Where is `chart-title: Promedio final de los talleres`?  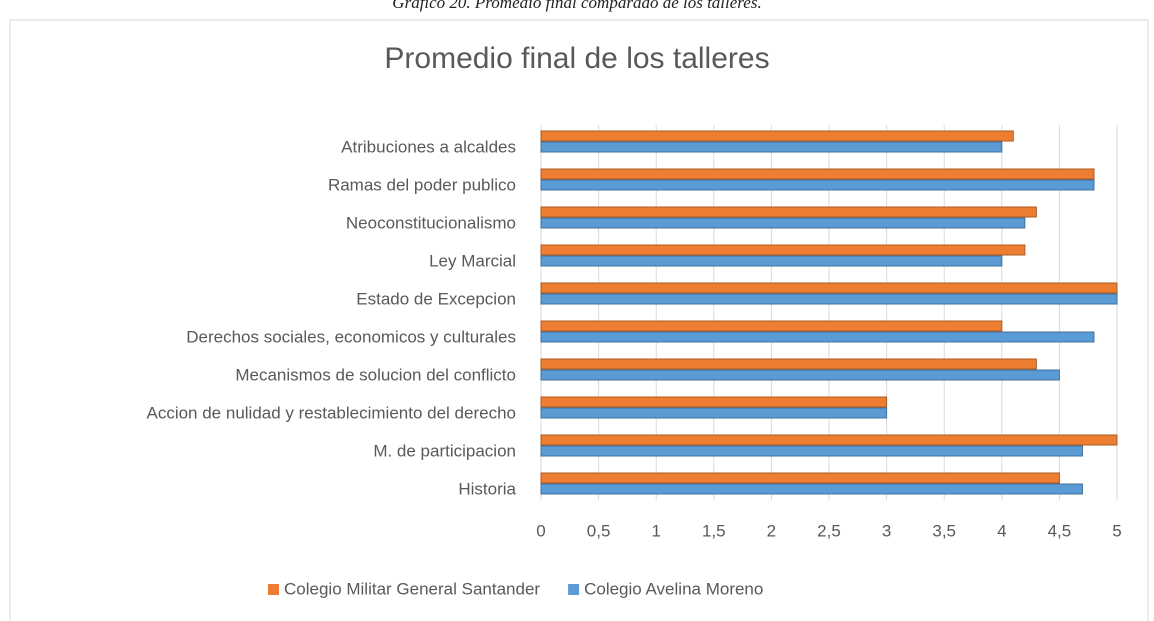 chart-title: Promedio final de los talleres is located at coordinates (576, 58).